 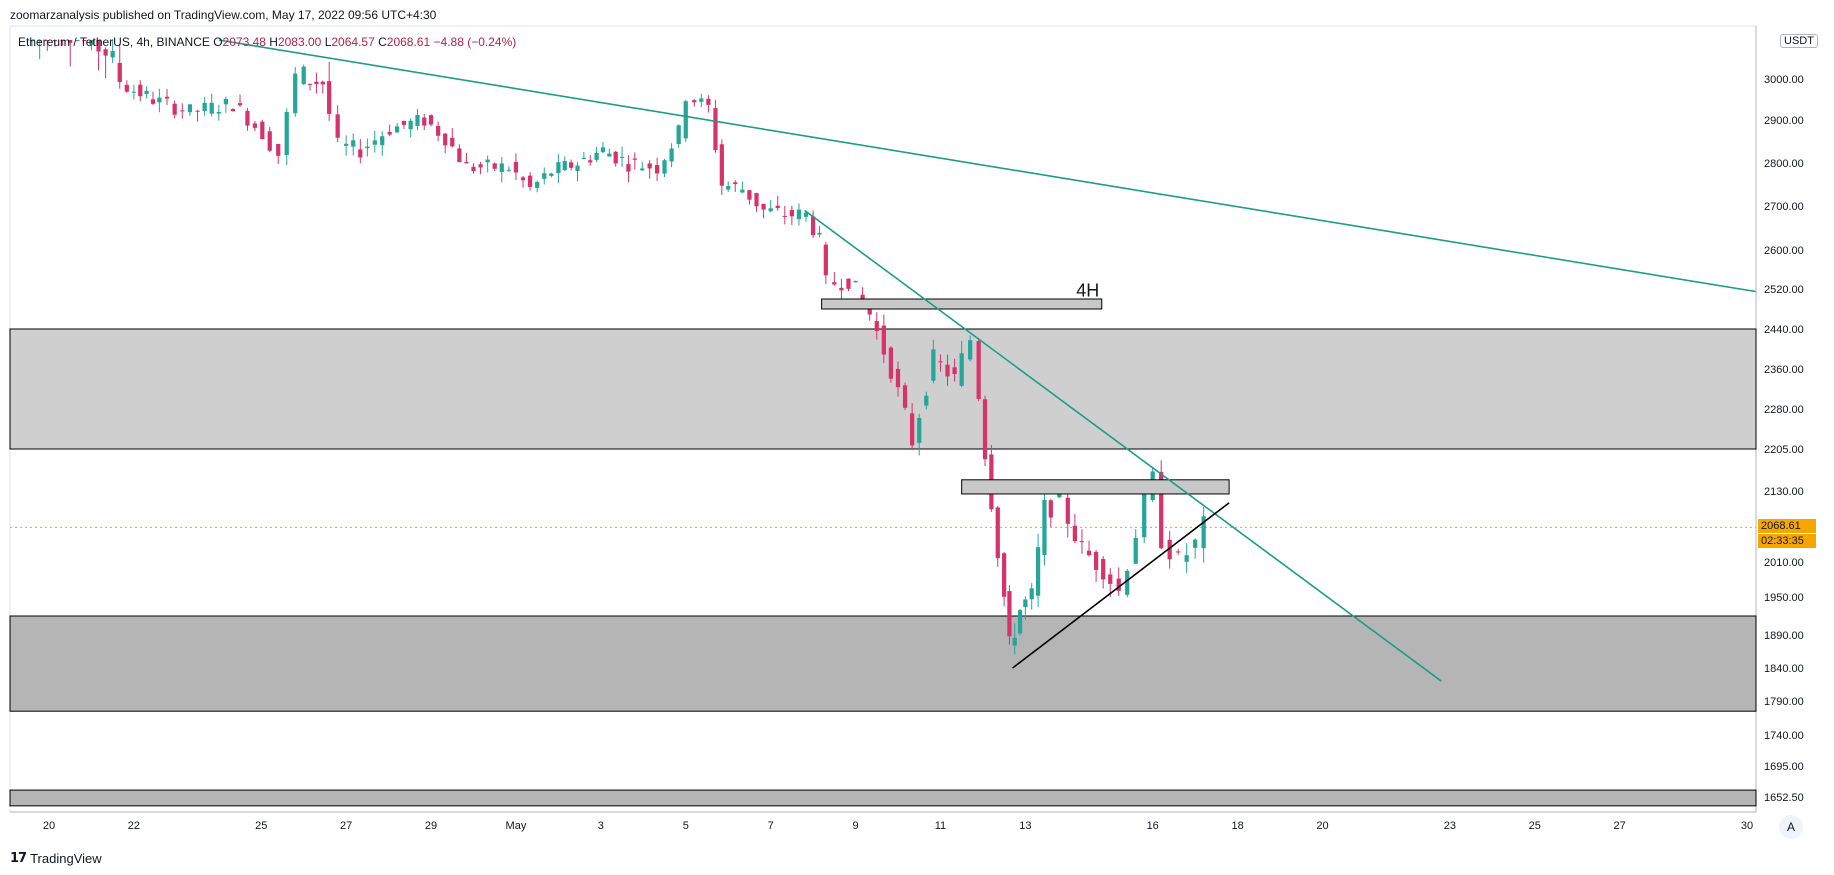 I want to click on symbol-label: Ethereum / TetherUS, 4h, BINANCE, so click(x=114, y=42).